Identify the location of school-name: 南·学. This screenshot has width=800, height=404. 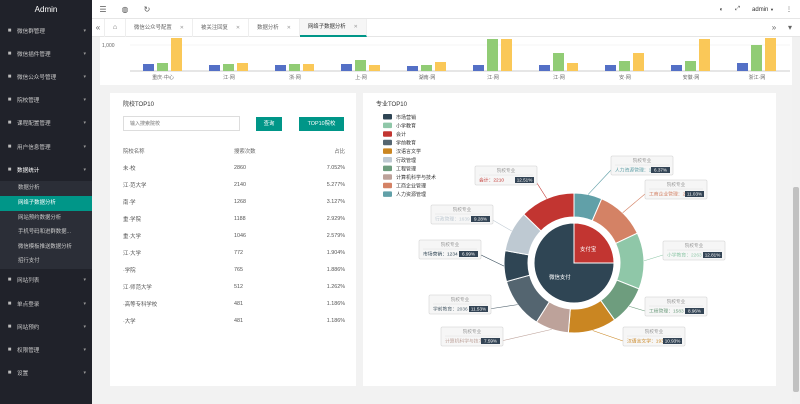
(129, 202).